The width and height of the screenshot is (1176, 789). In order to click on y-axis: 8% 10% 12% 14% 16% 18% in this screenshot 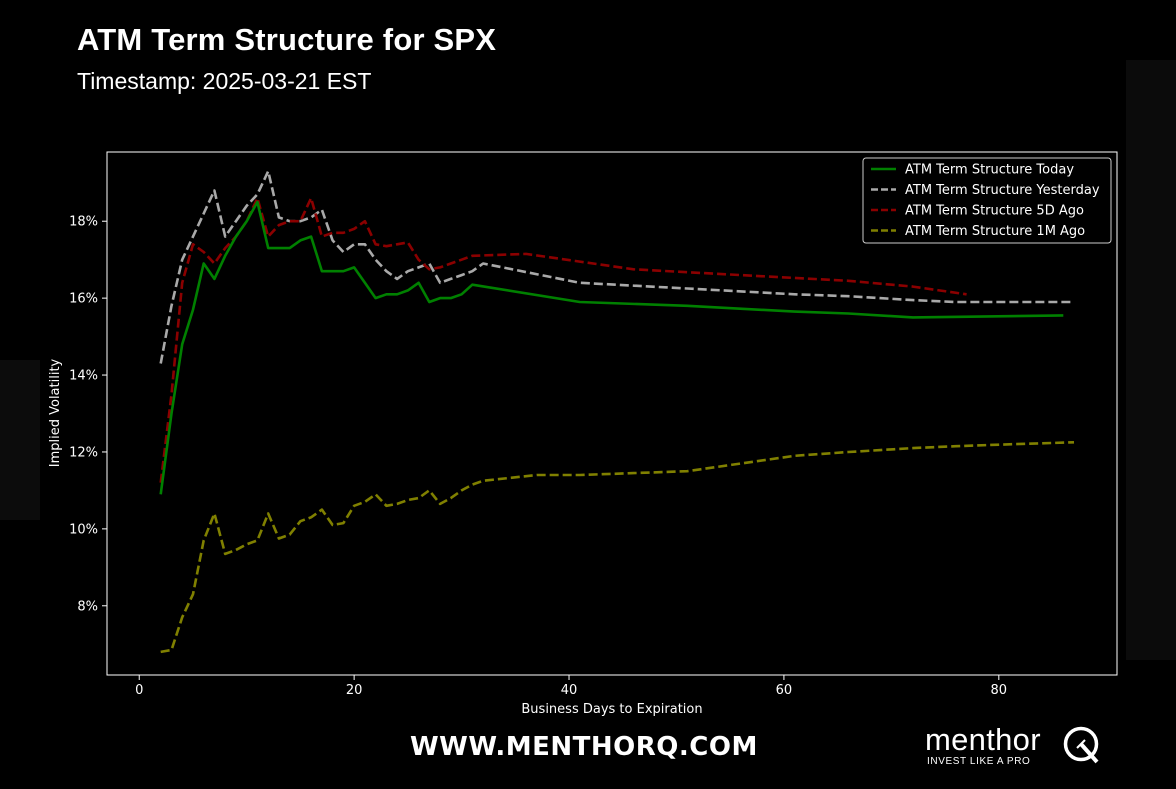, I will do `click(88, 414)`.